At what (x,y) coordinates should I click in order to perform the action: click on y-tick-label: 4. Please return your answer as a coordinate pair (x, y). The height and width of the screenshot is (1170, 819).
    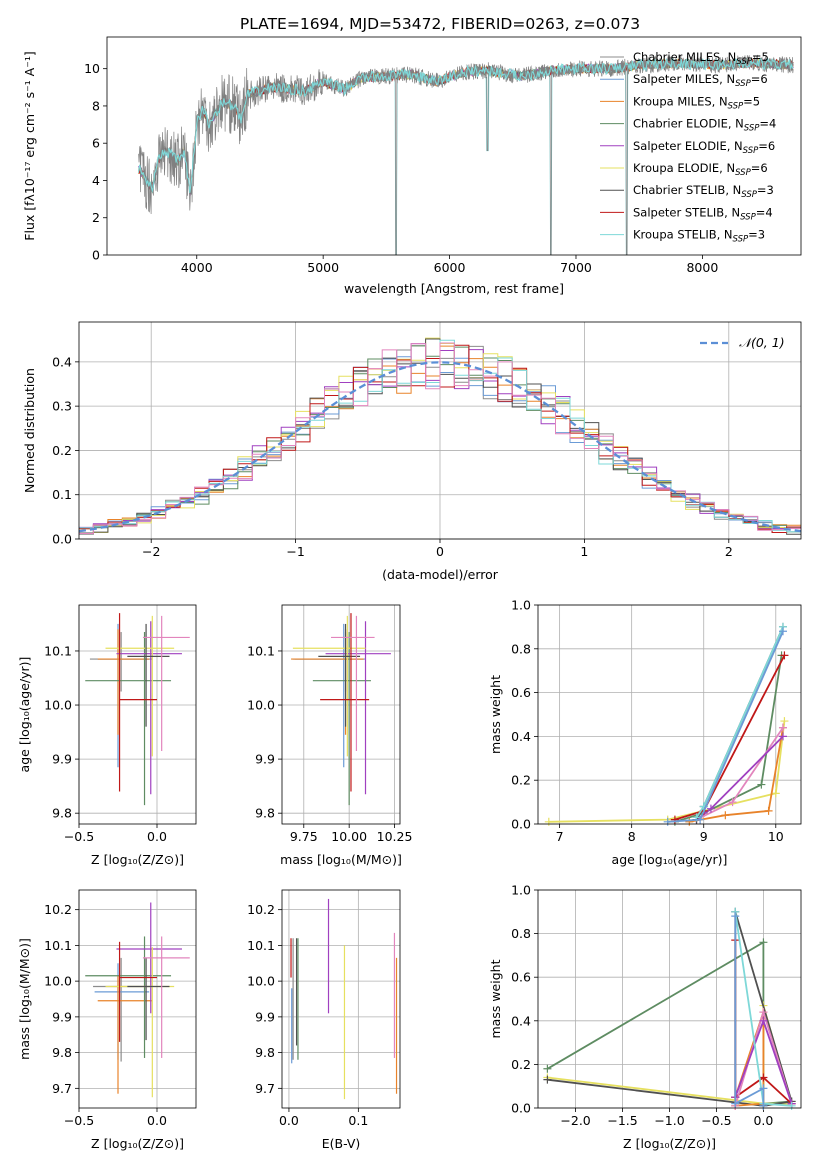
    Looking at the image, I should click on (96, 180).